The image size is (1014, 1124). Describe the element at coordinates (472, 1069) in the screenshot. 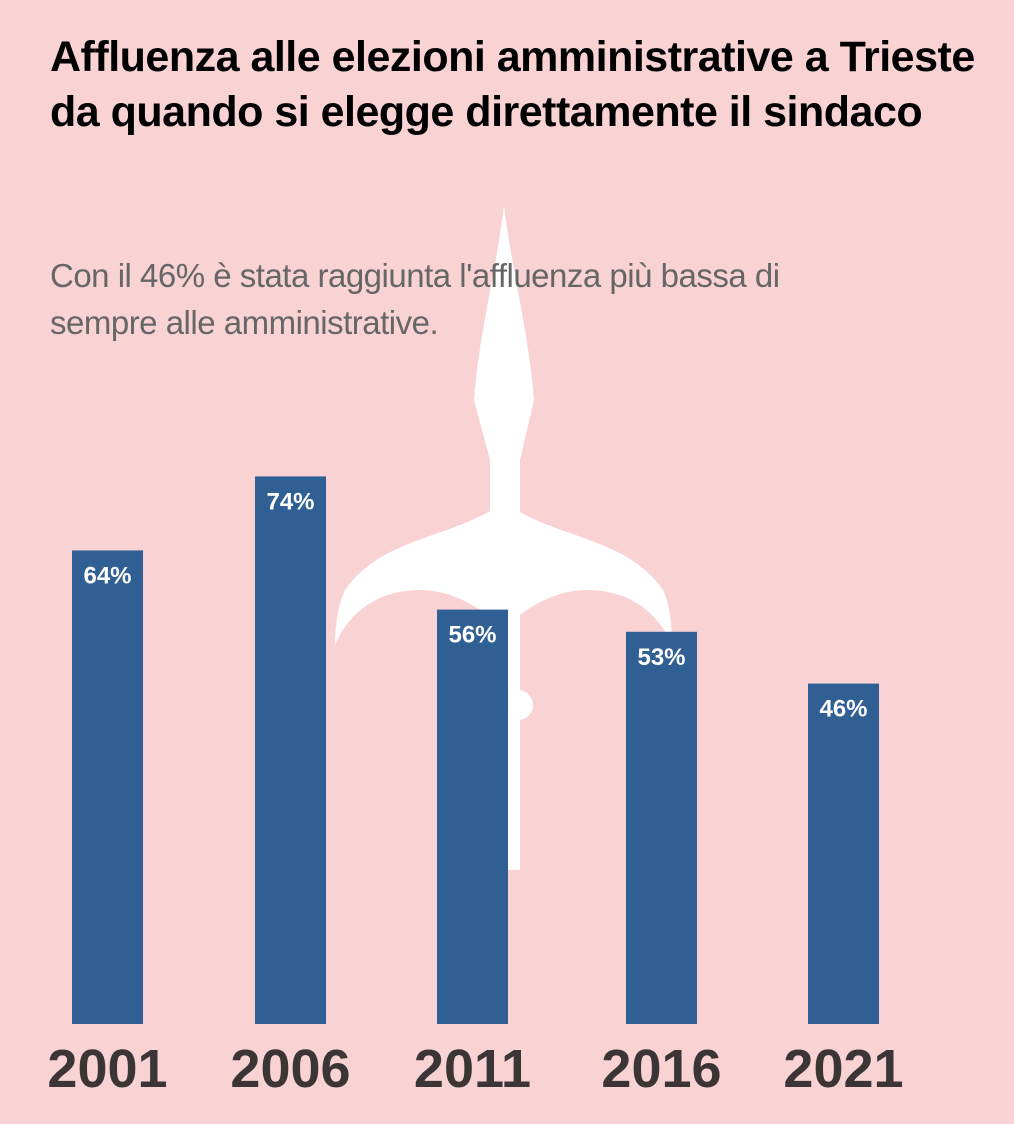

I see `x-tick-label-2011: 2011` at that location.